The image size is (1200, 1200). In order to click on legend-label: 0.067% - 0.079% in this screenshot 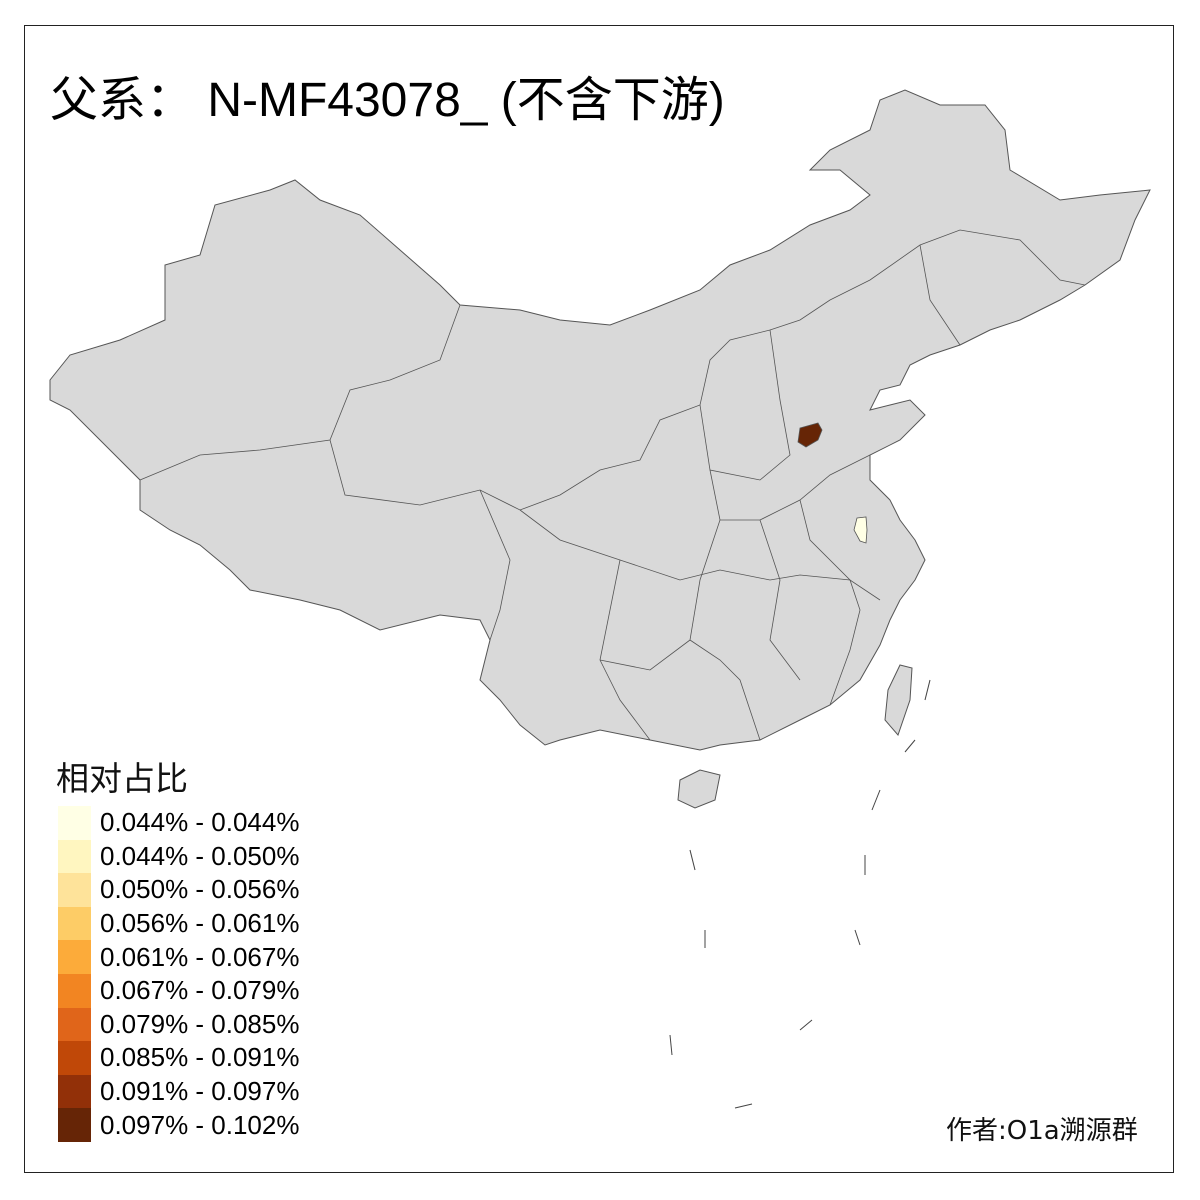, I will do `click(200, 990)`.